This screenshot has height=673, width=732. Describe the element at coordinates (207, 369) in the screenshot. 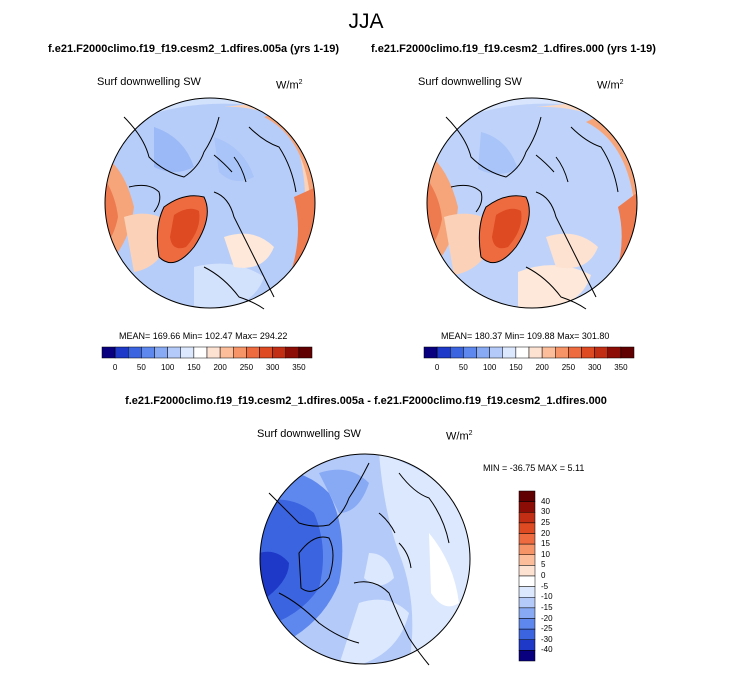

I see `colorbar-left-ticks: 0 50 100 150 200 250 300 350` at that location.